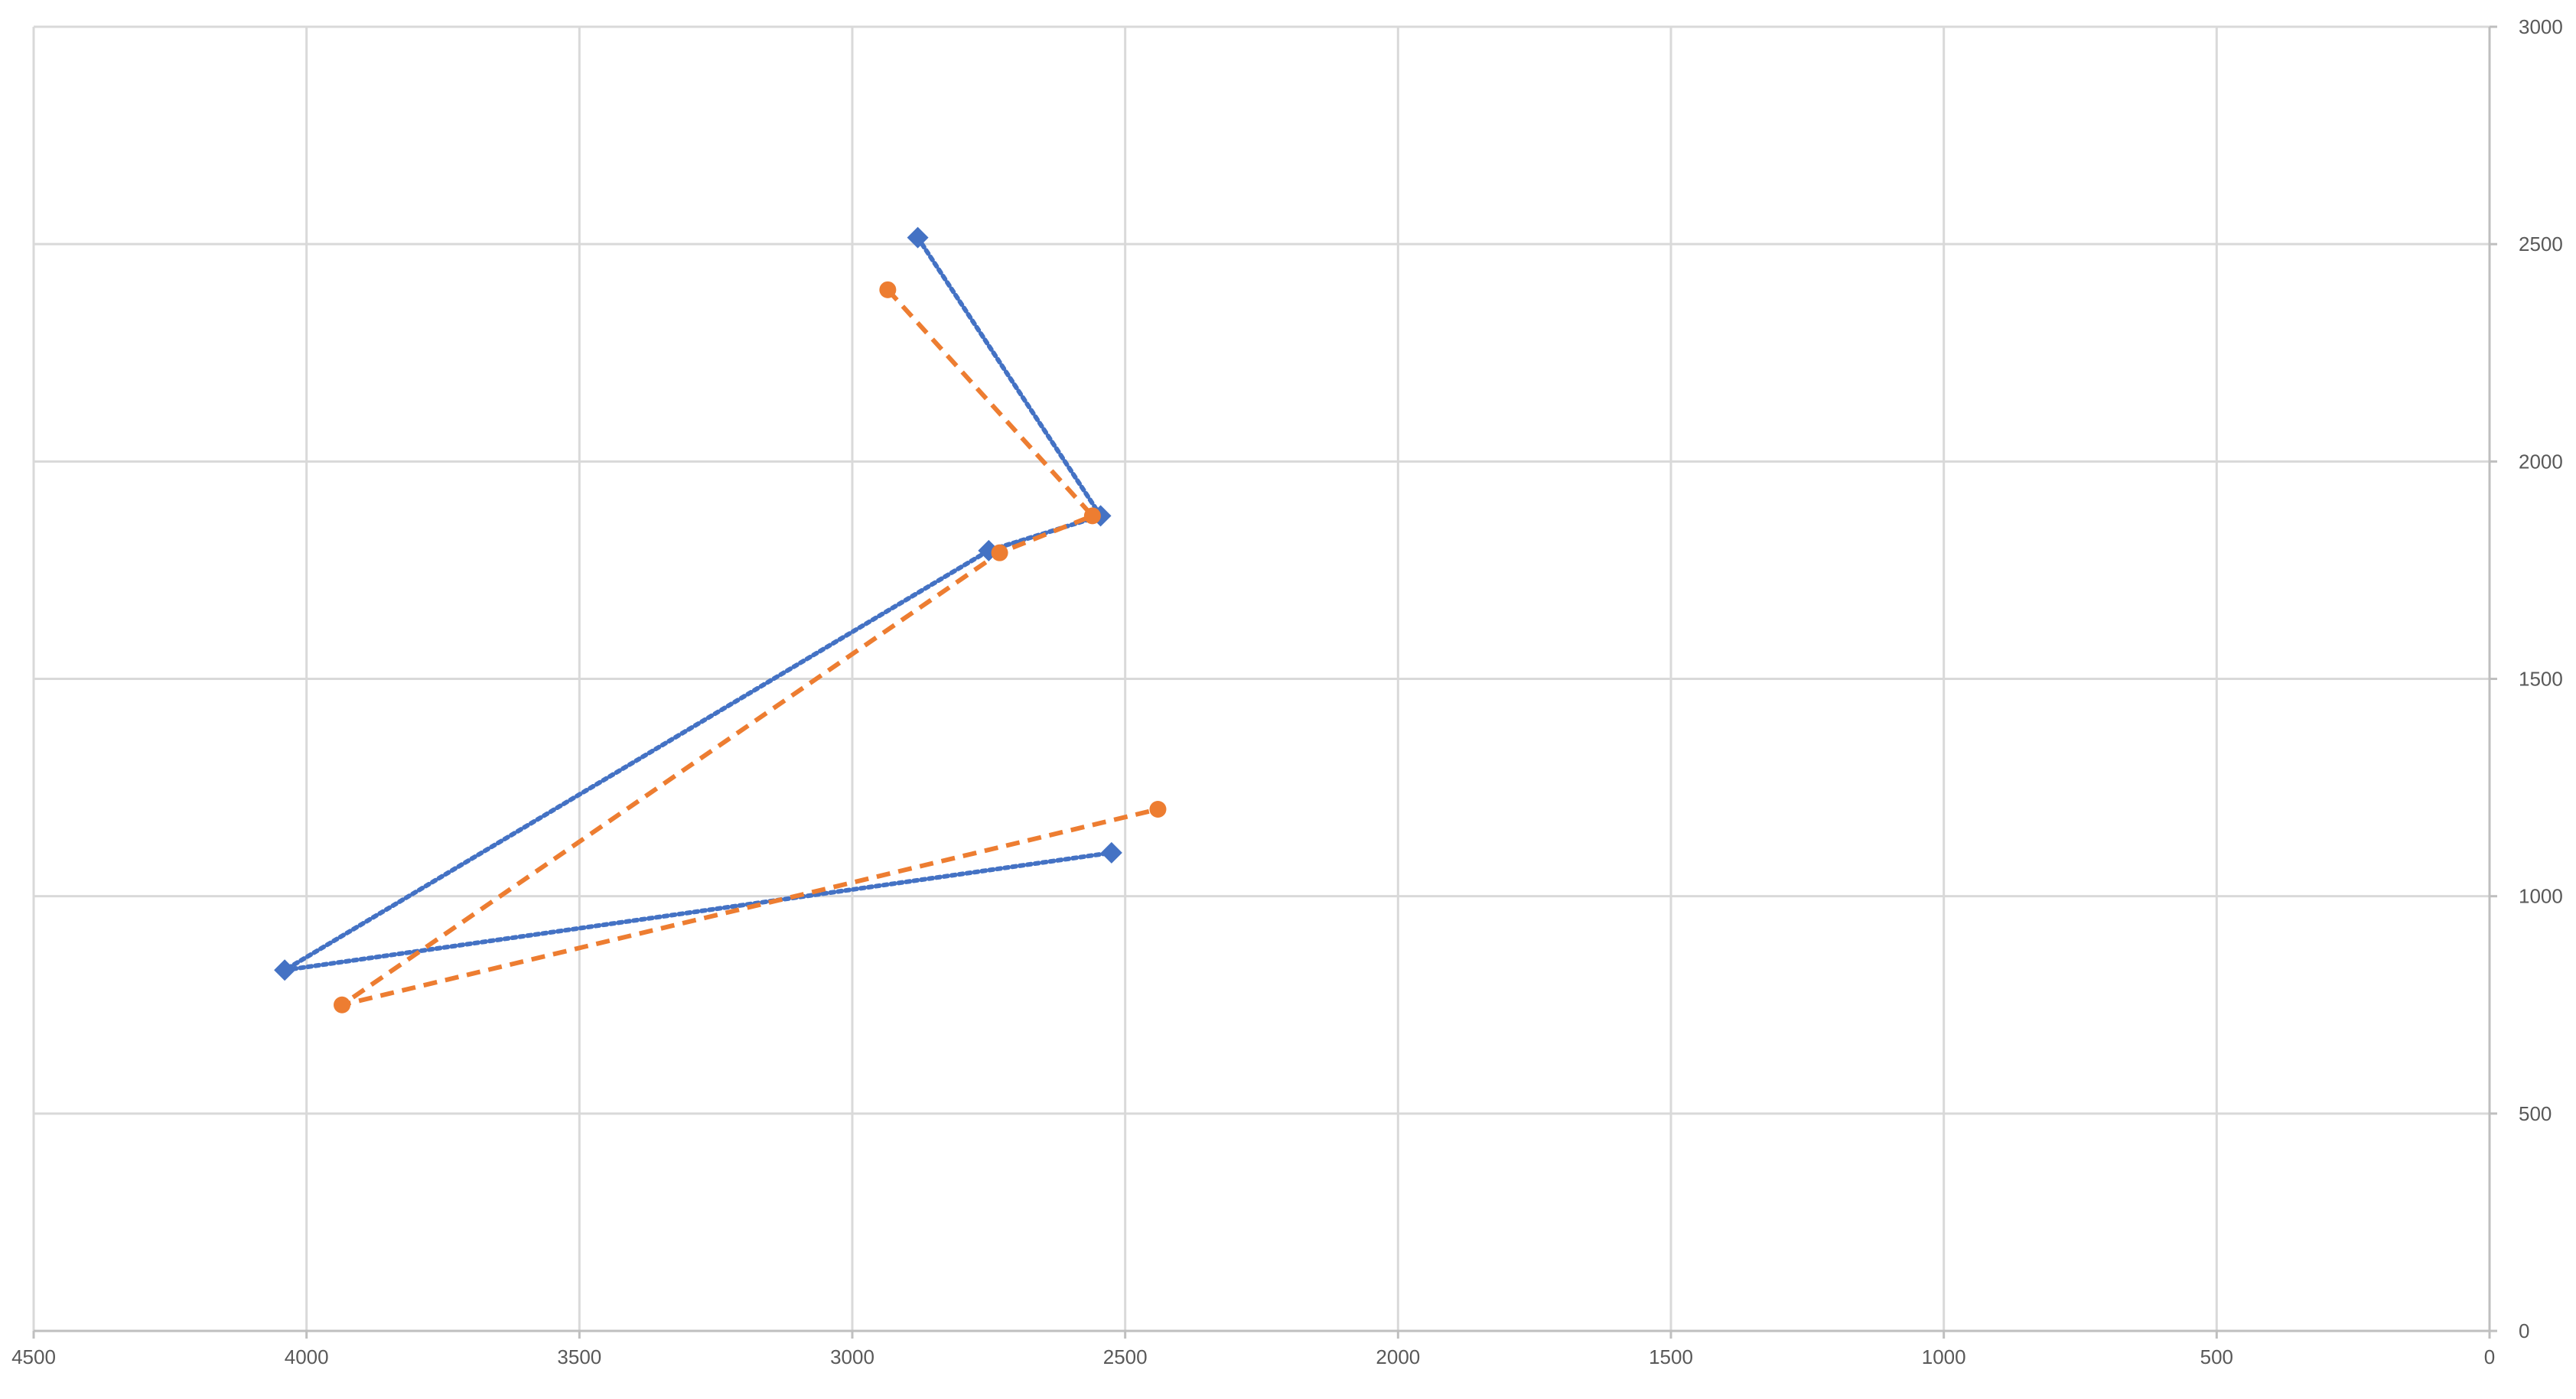  I want to click on x-tick-label: 2500, so click(1126, 1356).